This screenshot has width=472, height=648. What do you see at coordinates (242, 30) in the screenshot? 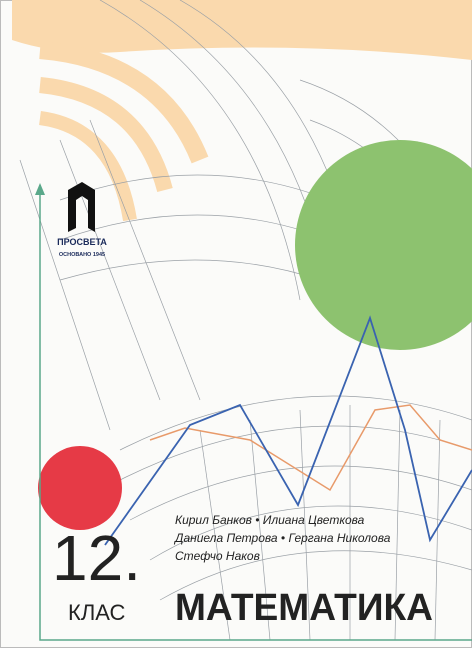
I see `peach-band` at bounding box center [242, 30].